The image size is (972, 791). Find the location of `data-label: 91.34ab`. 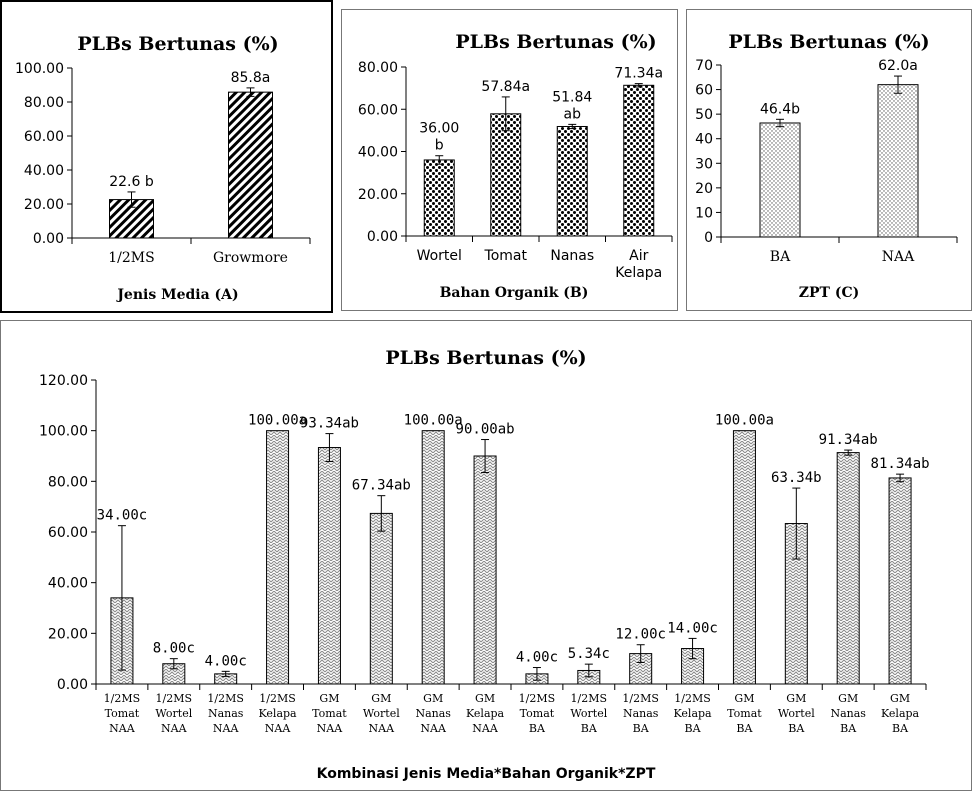

data-label: 91.34ab is located at coordinates (848, 440).